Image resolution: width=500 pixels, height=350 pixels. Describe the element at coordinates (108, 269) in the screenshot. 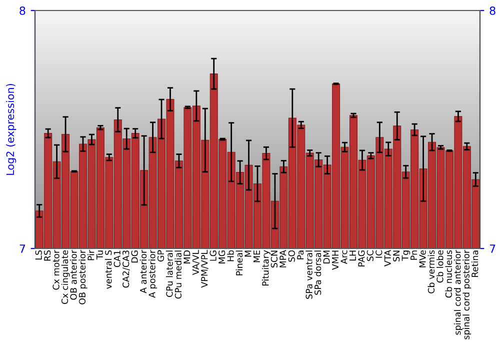

I see `x-tick-label: ventral S` at that location.